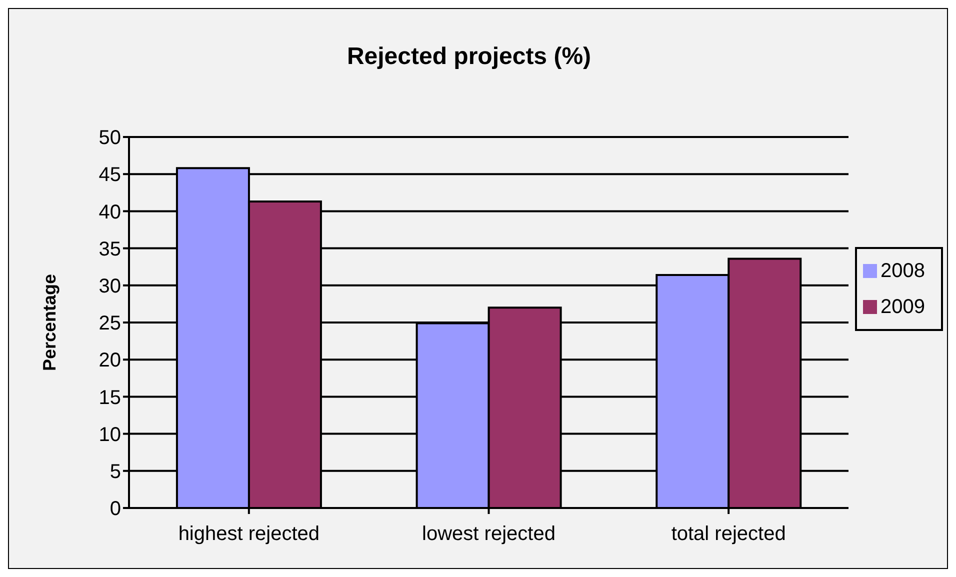 The image size is (956, 577). What do you see at coordinates (109, 323) in the screenshot?
I see `y-tick-label: 25` at bounding box center [109, 323].